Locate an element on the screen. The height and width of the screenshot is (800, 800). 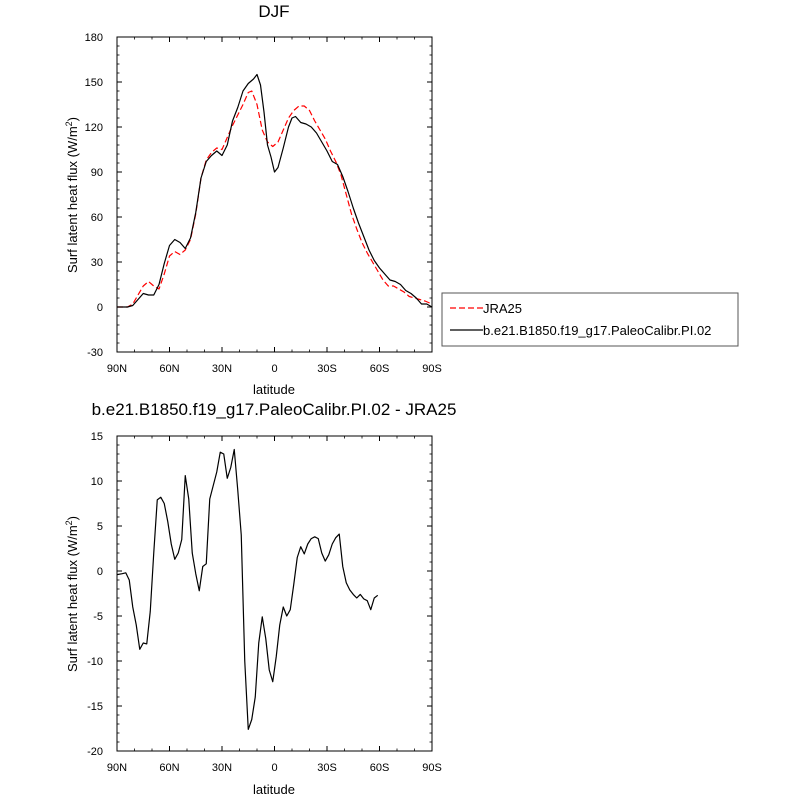
top-x-axis-title: latitude is located at coordinates (274, 389).